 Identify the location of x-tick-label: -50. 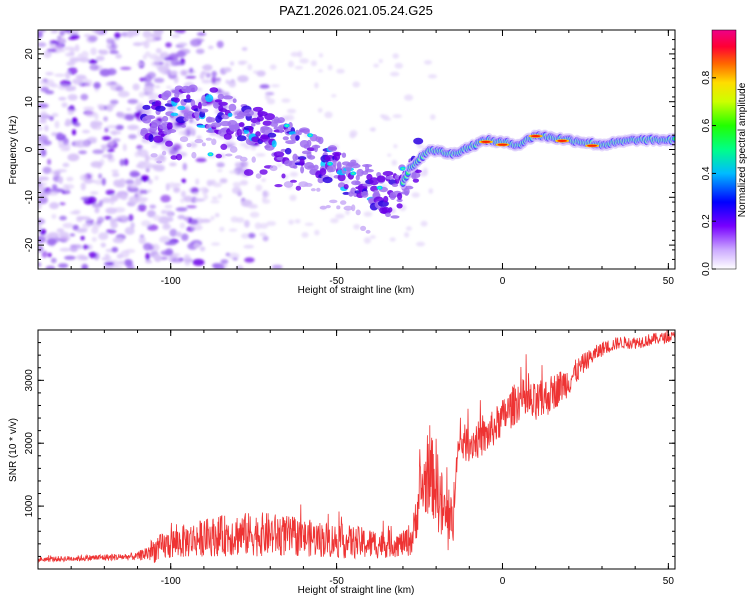
(336, 281).